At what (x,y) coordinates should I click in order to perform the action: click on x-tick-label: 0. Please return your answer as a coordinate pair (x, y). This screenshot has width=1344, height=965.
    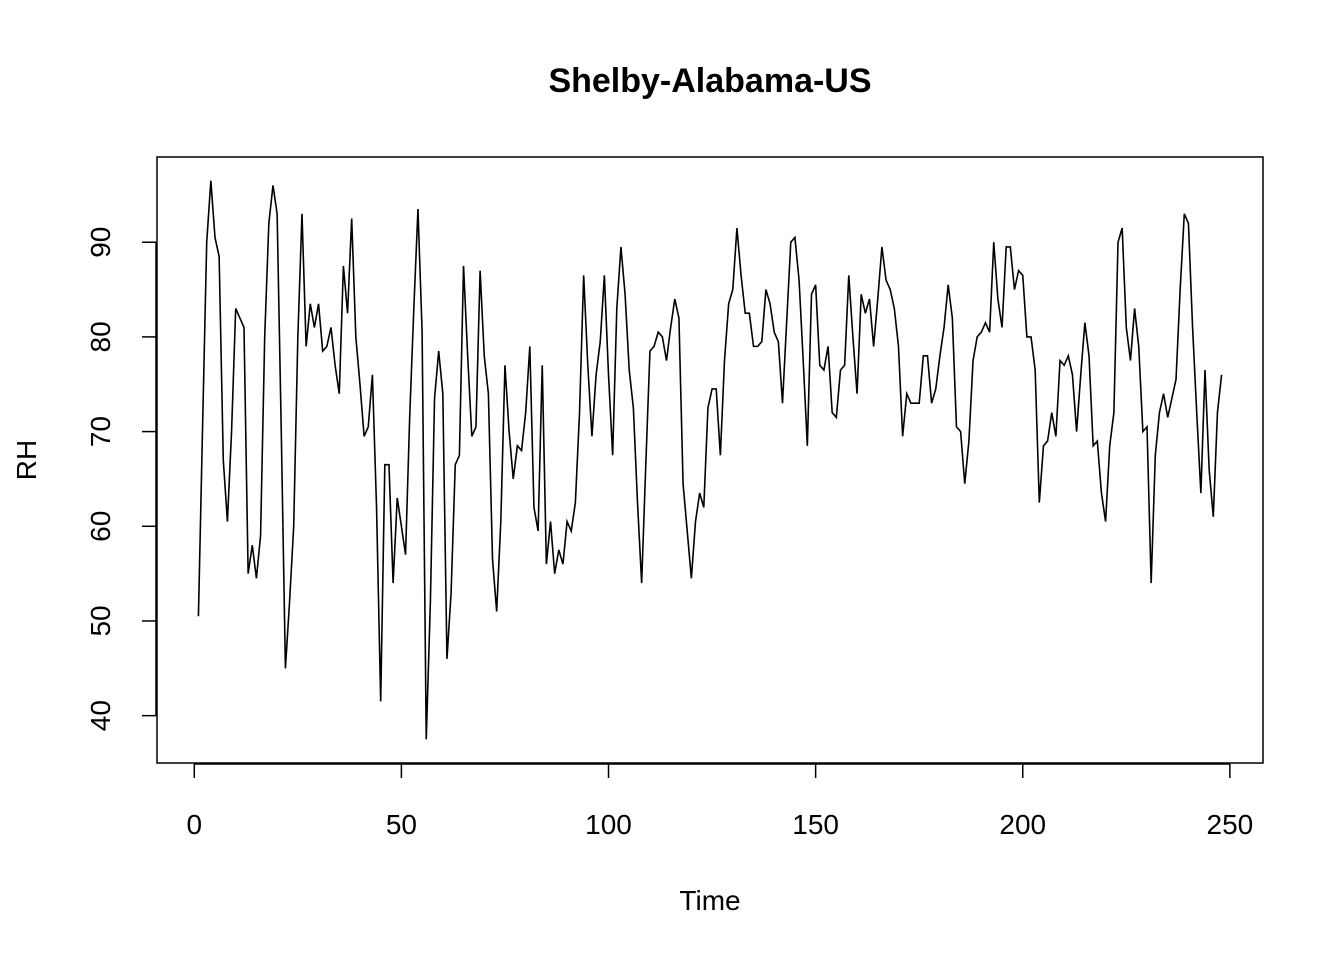
    Looking at the image, I should click on (194, 824).